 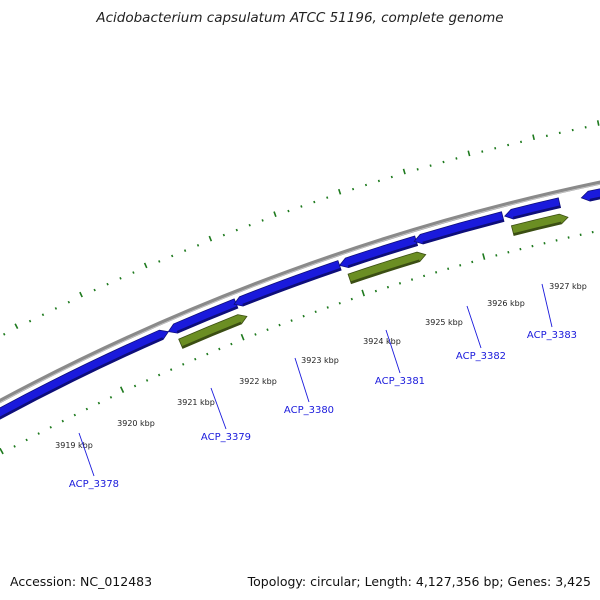 What do you see at coordinates (136, 423) in the screenshot?
I see `scale-tick-label: 3920 kbp` at bounding box center [136, 423].